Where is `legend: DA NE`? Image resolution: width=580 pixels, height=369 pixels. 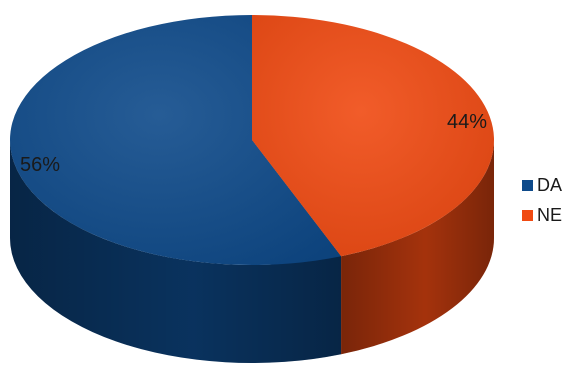 legend: DA NE is located at coordinates (550, 200).